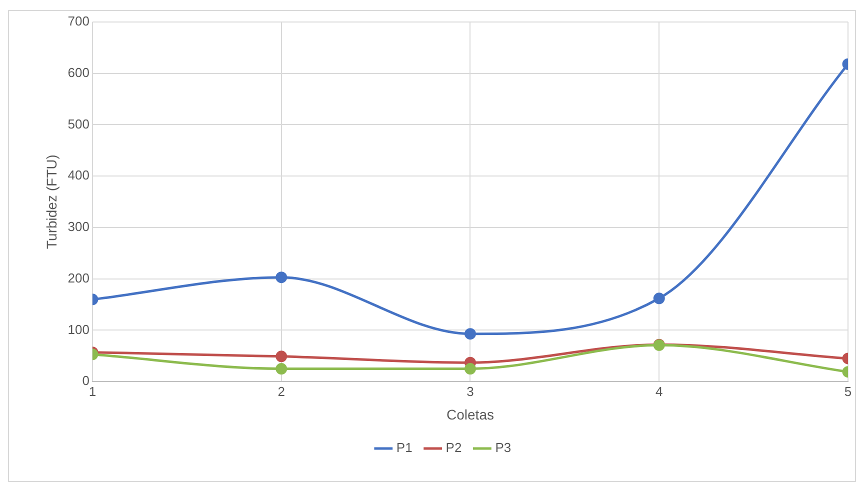  Describe the element at coordinates (79, 21) in the screenshot. I see `y-tick-label: 700` at that location.